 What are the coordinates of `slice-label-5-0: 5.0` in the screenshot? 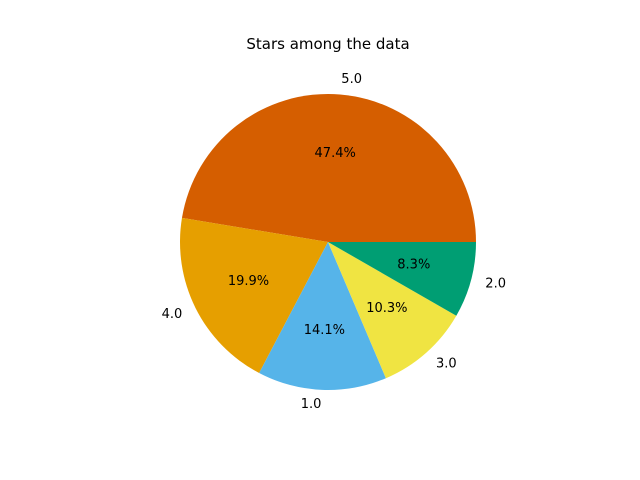 It's located at (351, 79).